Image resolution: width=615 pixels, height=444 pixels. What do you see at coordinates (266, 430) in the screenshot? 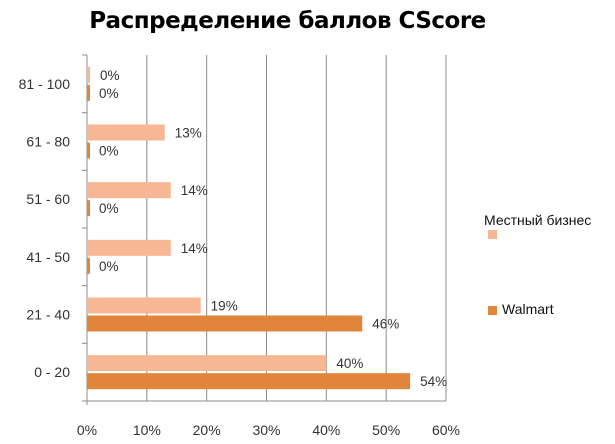
I see `x-tick-label: 30%` at bounding box center [266, 430].